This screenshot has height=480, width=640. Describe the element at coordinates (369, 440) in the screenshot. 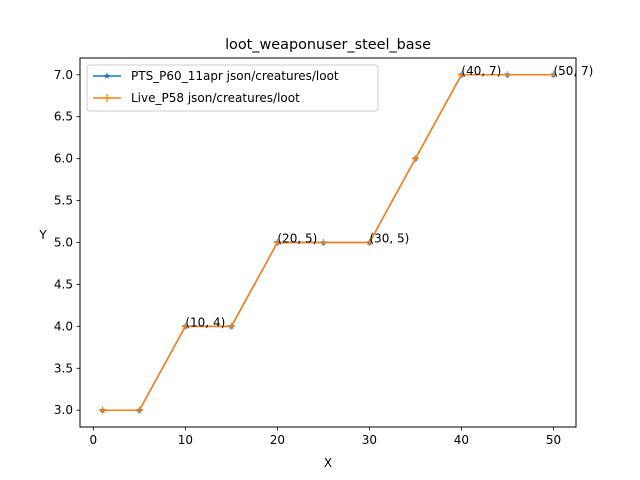

I see `x-tick-label: 30` at that location.